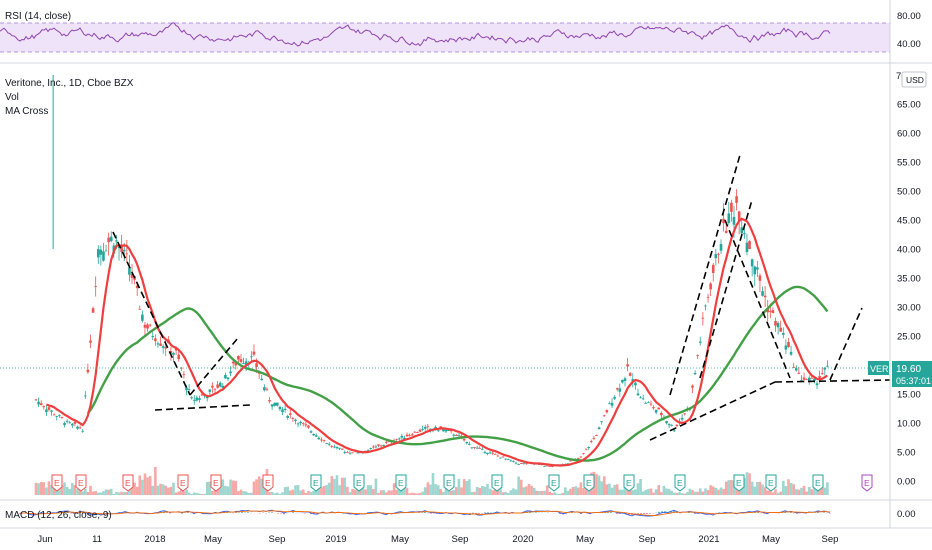  Describe the element at coordinates (97, 539) in the screenshot. I see `time-axis-label: 11` at that location.